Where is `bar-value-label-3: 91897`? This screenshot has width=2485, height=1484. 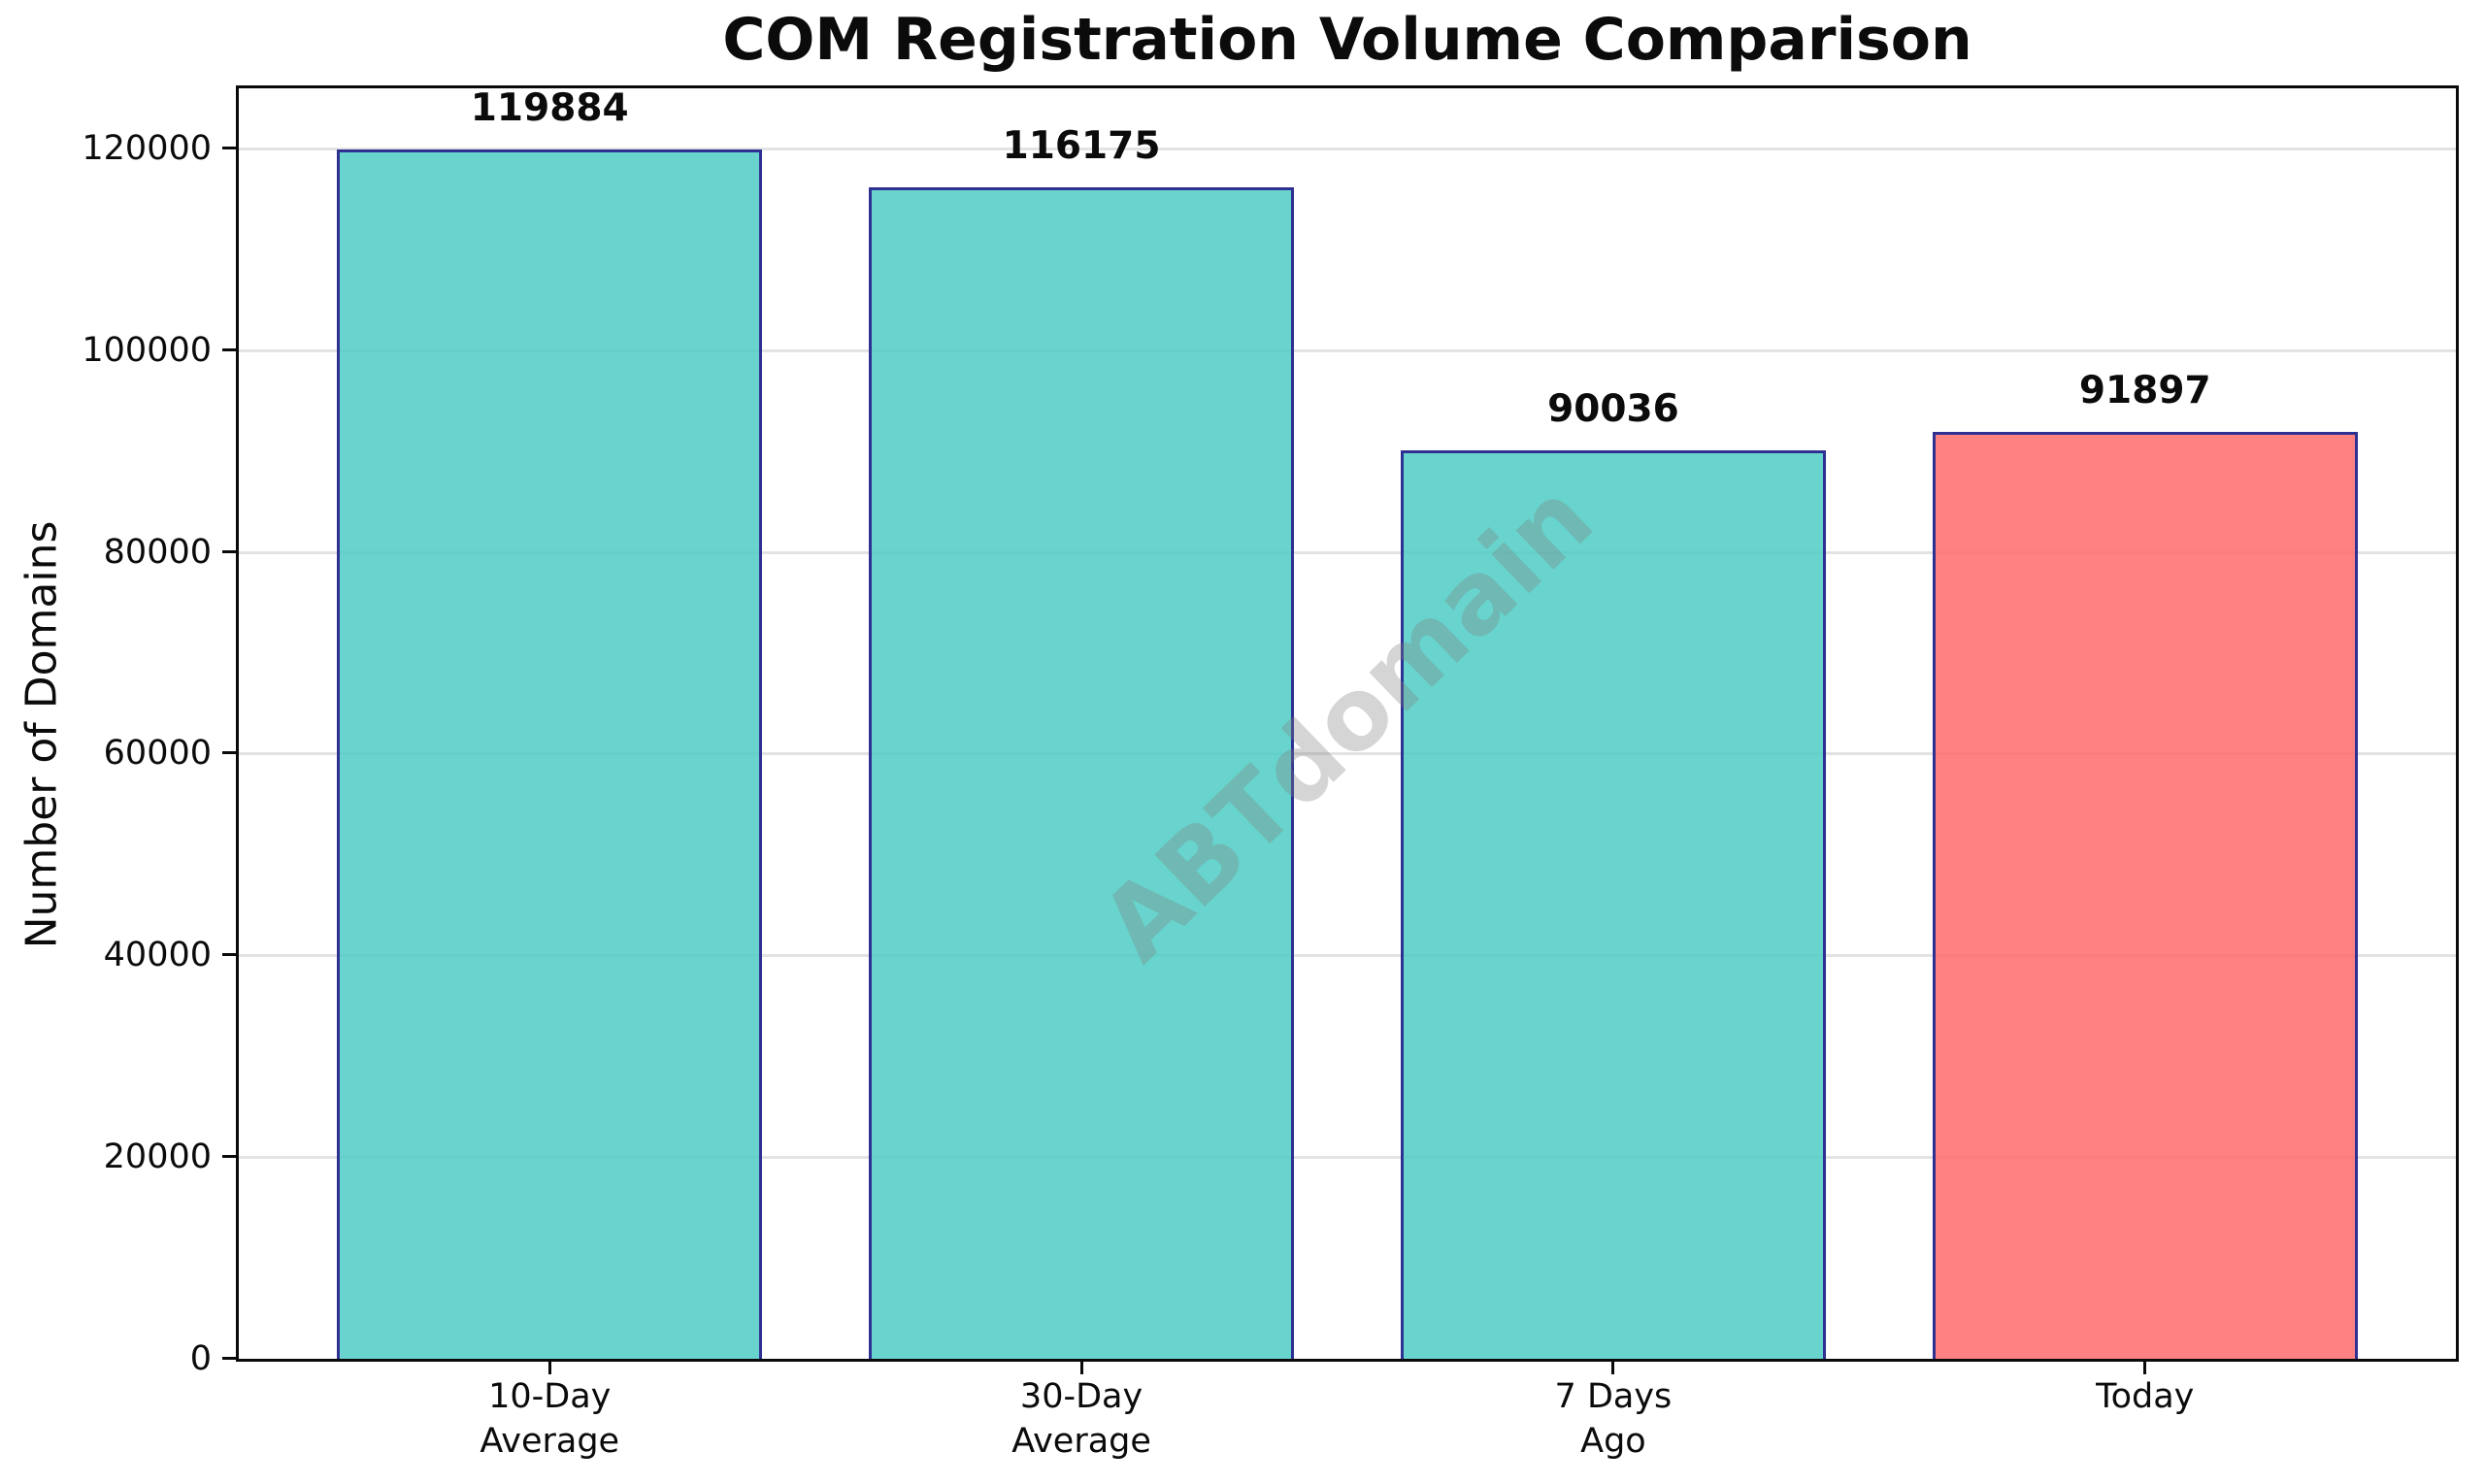 bar-value-label-3: 91897 is located at coordinates (2144, 390).